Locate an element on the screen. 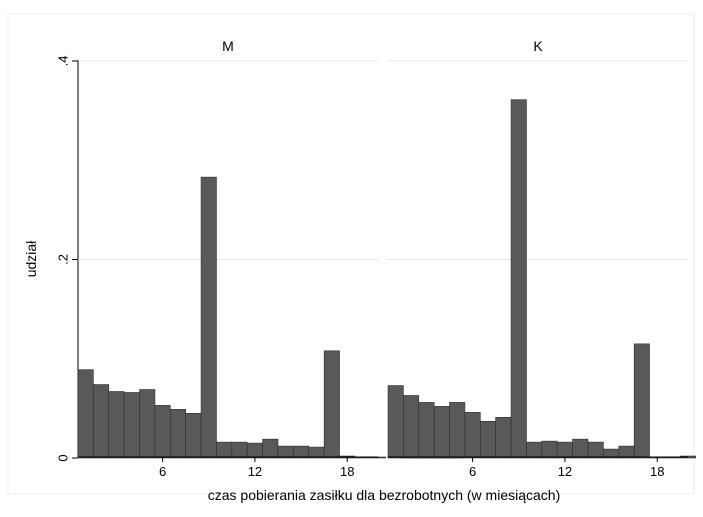 This screenshot has height=517, width=703. panel-title-m: M is located at coordinates (228, 46).